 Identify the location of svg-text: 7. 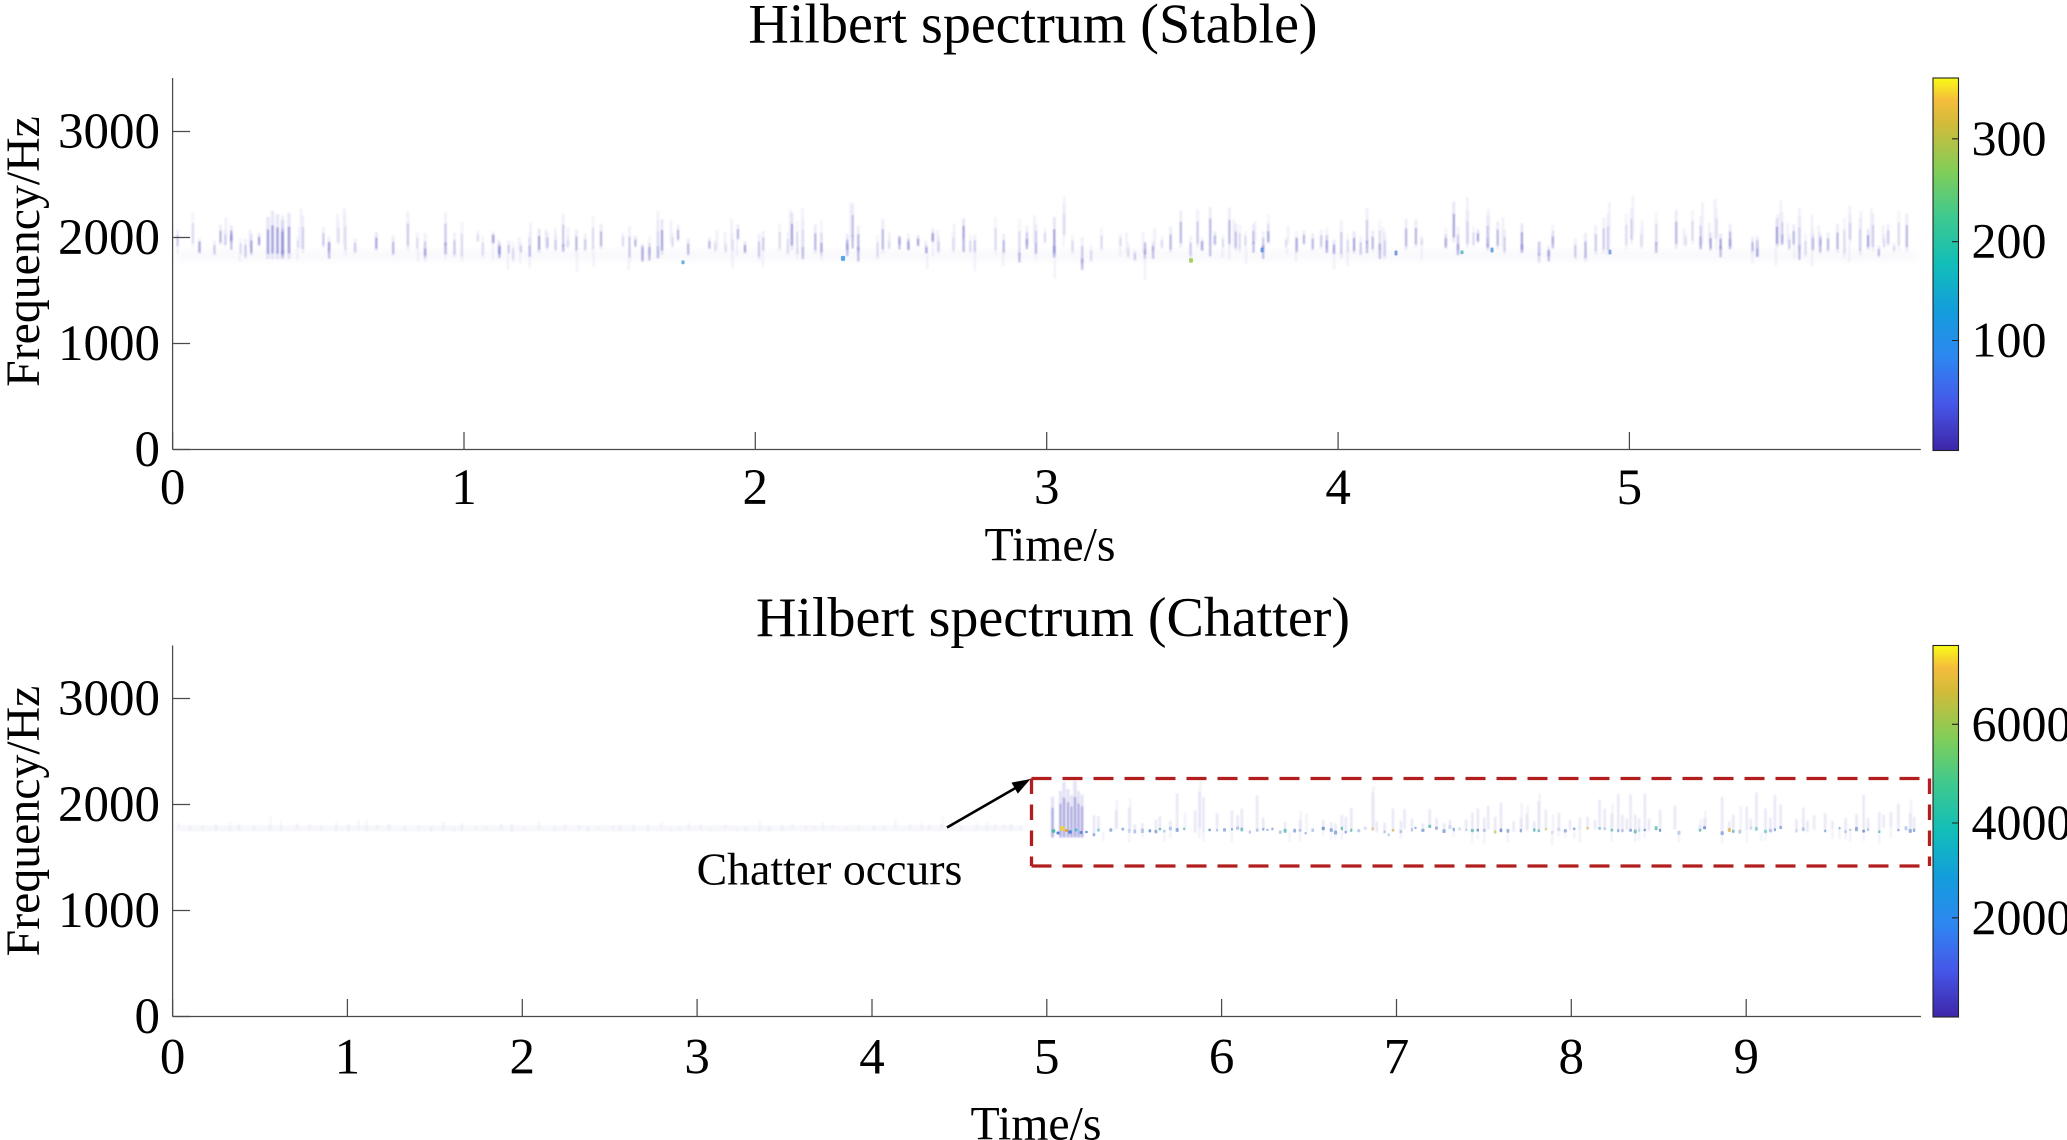
(1397, 1058).